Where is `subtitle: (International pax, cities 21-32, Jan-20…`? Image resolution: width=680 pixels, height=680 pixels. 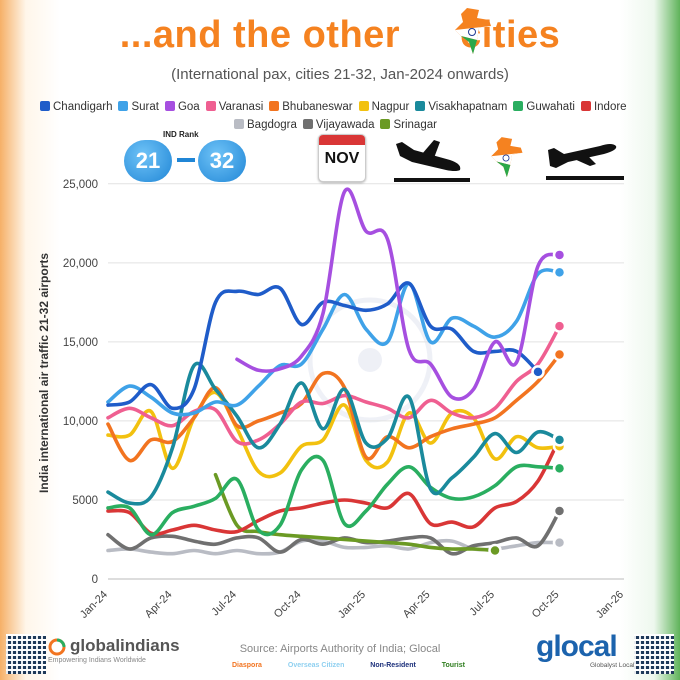
subtitle: (International pax, cities 21-32, Jan-20… is located at coordinates (340, 74).